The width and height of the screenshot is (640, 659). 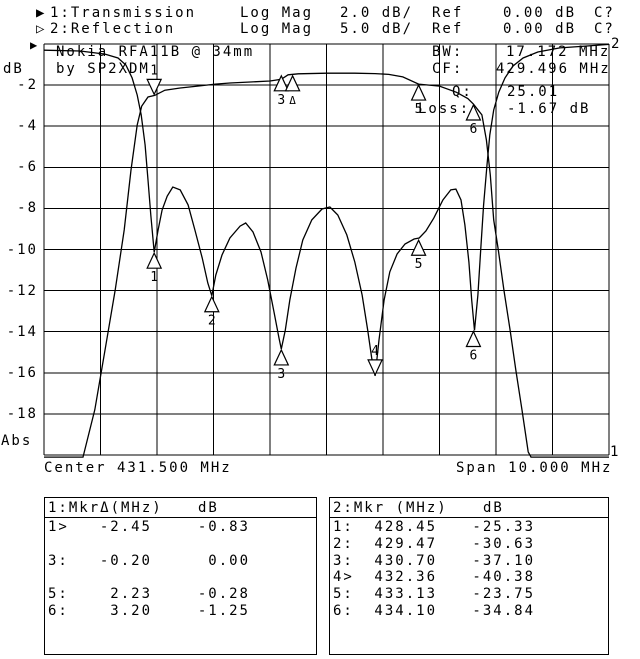 I want to click on table-row: 3: 430.70 -37.10, so click(x=469, y=561).